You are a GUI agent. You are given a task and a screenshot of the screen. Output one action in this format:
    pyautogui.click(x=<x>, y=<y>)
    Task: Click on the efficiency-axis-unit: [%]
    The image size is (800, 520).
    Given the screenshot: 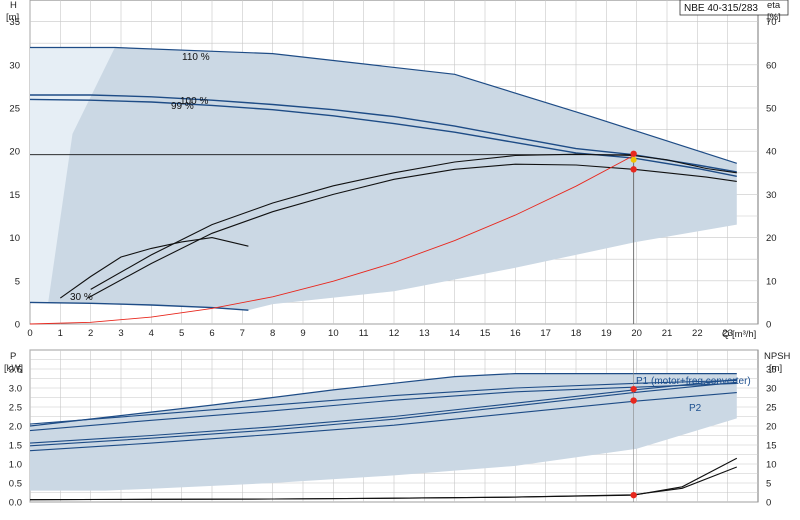 What is the action you would take?
    pyautogui.click(x=774, y=17)
    